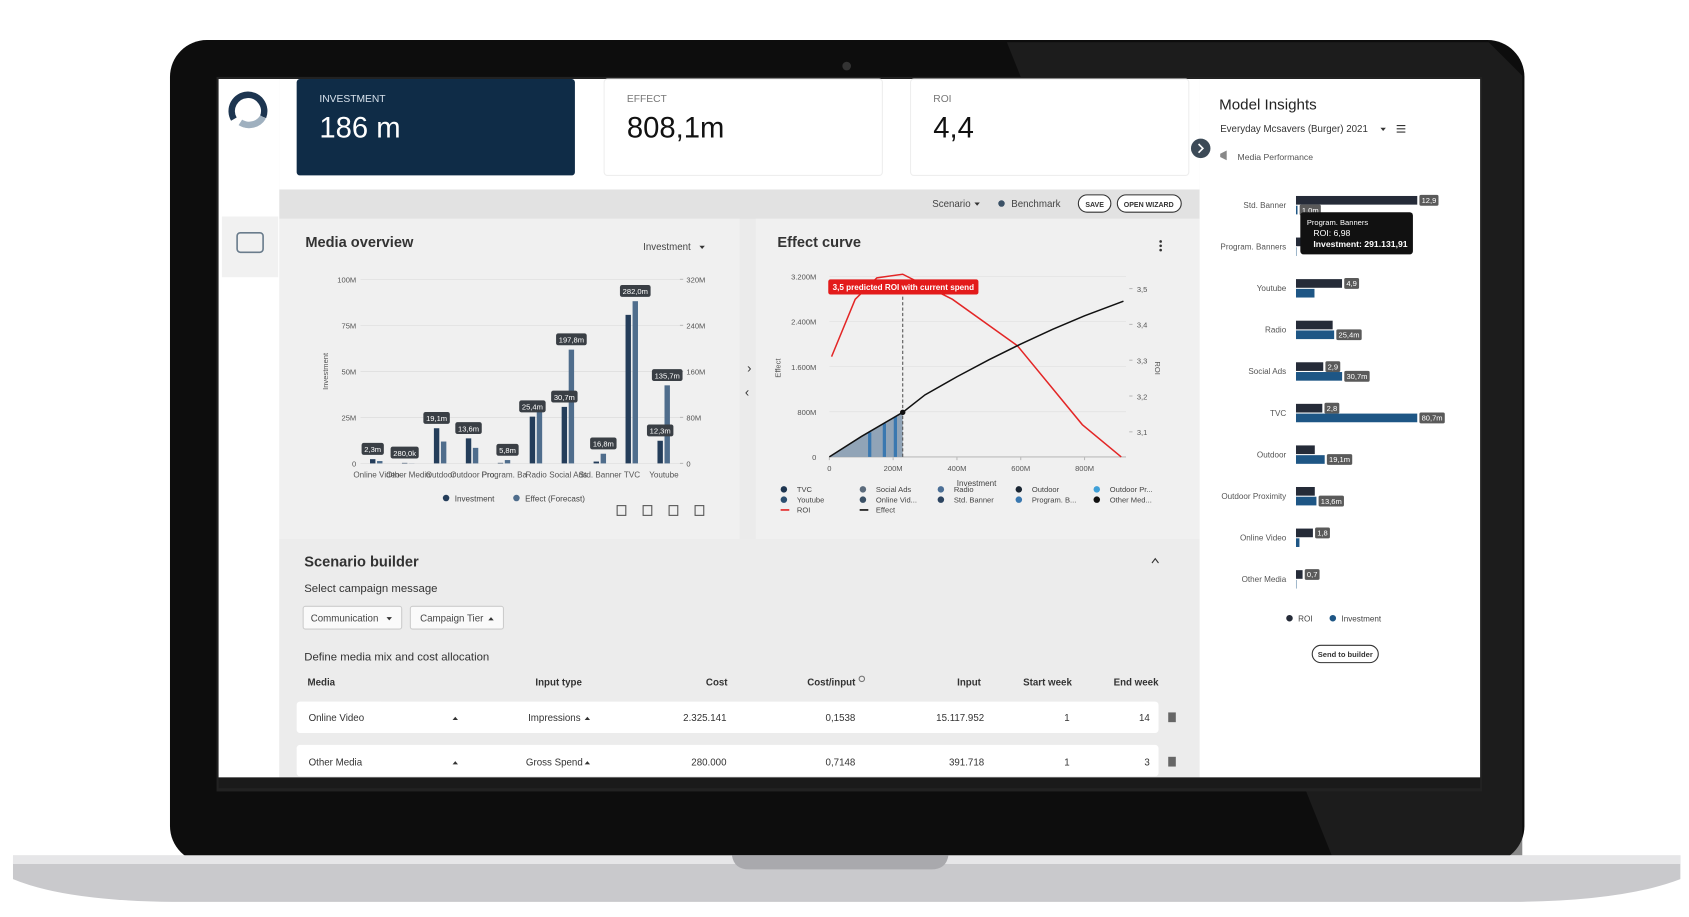 This screenshot has width=1689, height=917. I want to click on value-label: 2,8, so click(1332, 408).